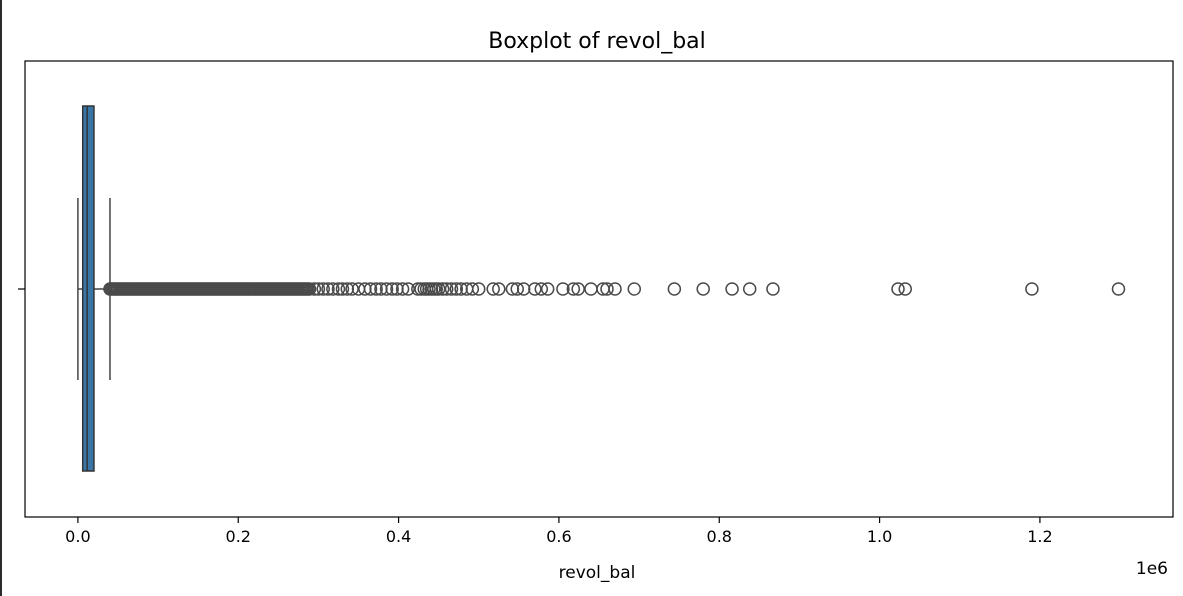 This screenshot has height=596, width=1183. What do you see at coordinates (879, 536) in the screenshot?
I see `x-tick-label: 1.0` at bounding box center [879, 536].